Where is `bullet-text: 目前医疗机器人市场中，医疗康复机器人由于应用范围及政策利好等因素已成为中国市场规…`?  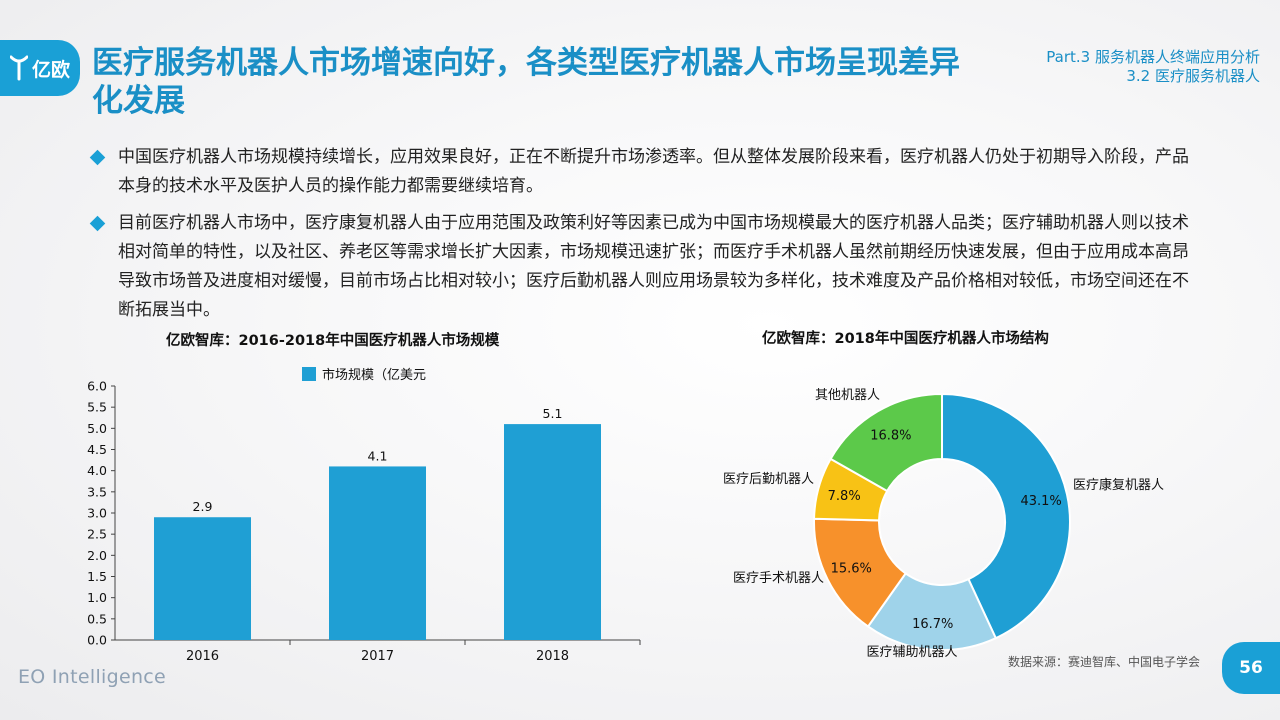 bullet-text: 目前医疗机器人市场中，医疗康复机器人由于应用范围及政策利好等因素已成为中国市场规… is located at coordinates (653, 266).